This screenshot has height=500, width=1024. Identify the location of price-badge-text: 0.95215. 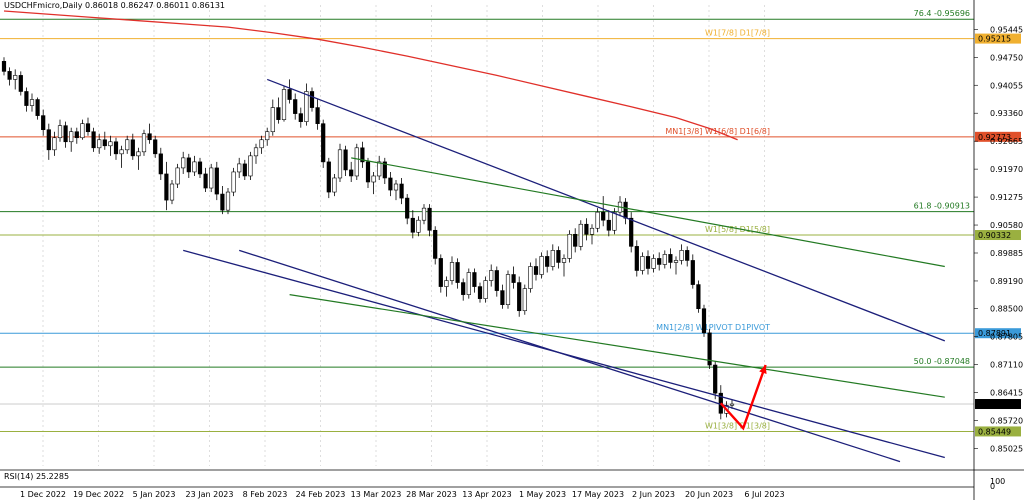
(994, 39).